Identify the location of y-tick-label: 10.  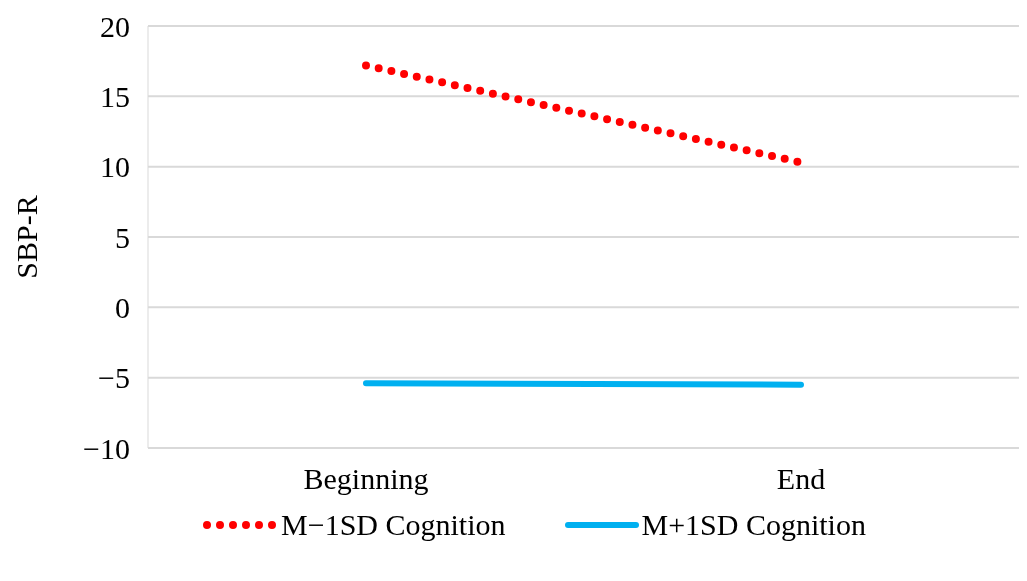
(115, 167).